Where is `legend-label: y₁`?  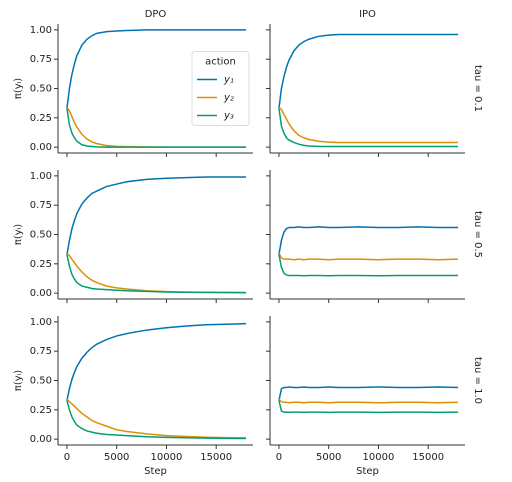 legend-label: y₁ is located at coordinates (228, 80).